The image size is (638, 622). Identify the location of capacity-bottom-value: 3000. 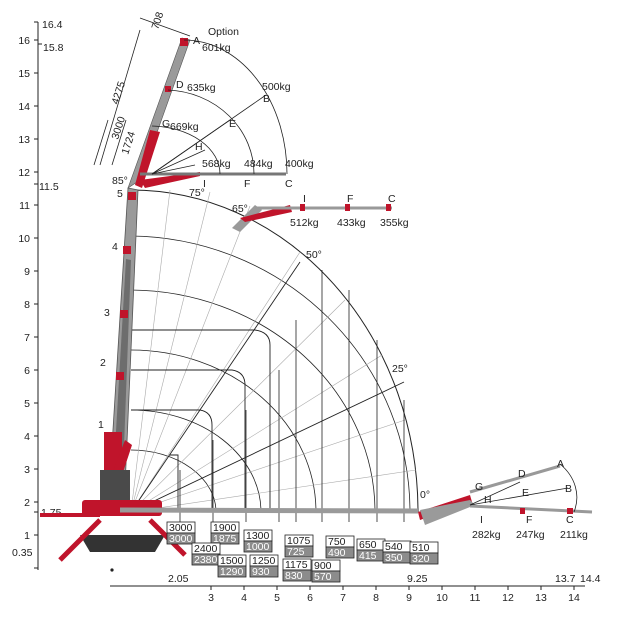
(181, 539).